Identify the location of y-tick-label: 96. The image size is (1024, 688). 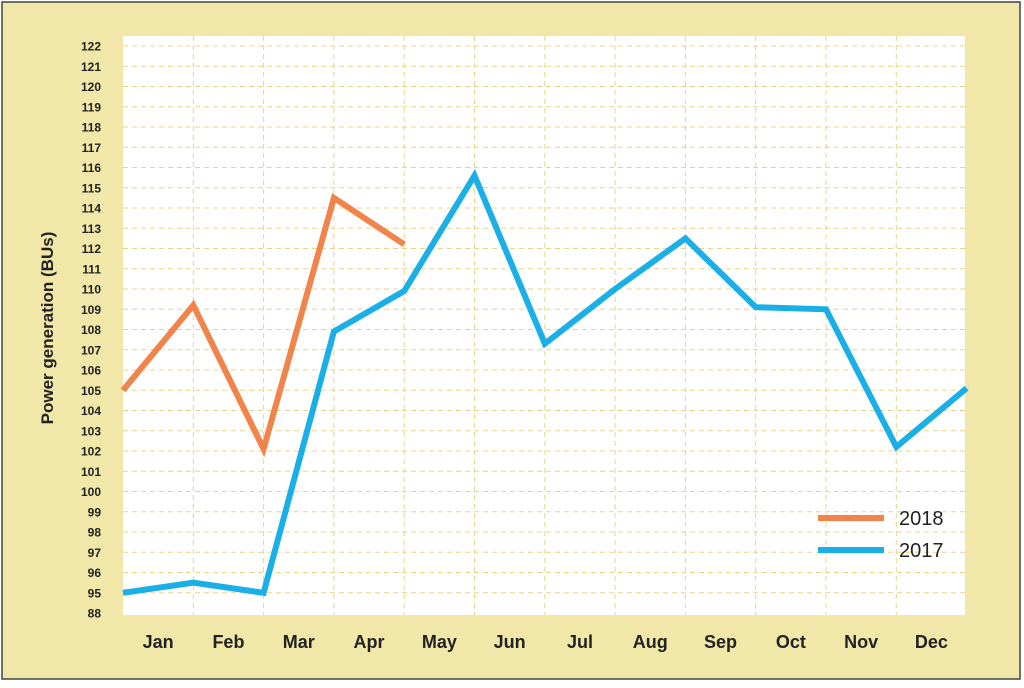
(95, 573).